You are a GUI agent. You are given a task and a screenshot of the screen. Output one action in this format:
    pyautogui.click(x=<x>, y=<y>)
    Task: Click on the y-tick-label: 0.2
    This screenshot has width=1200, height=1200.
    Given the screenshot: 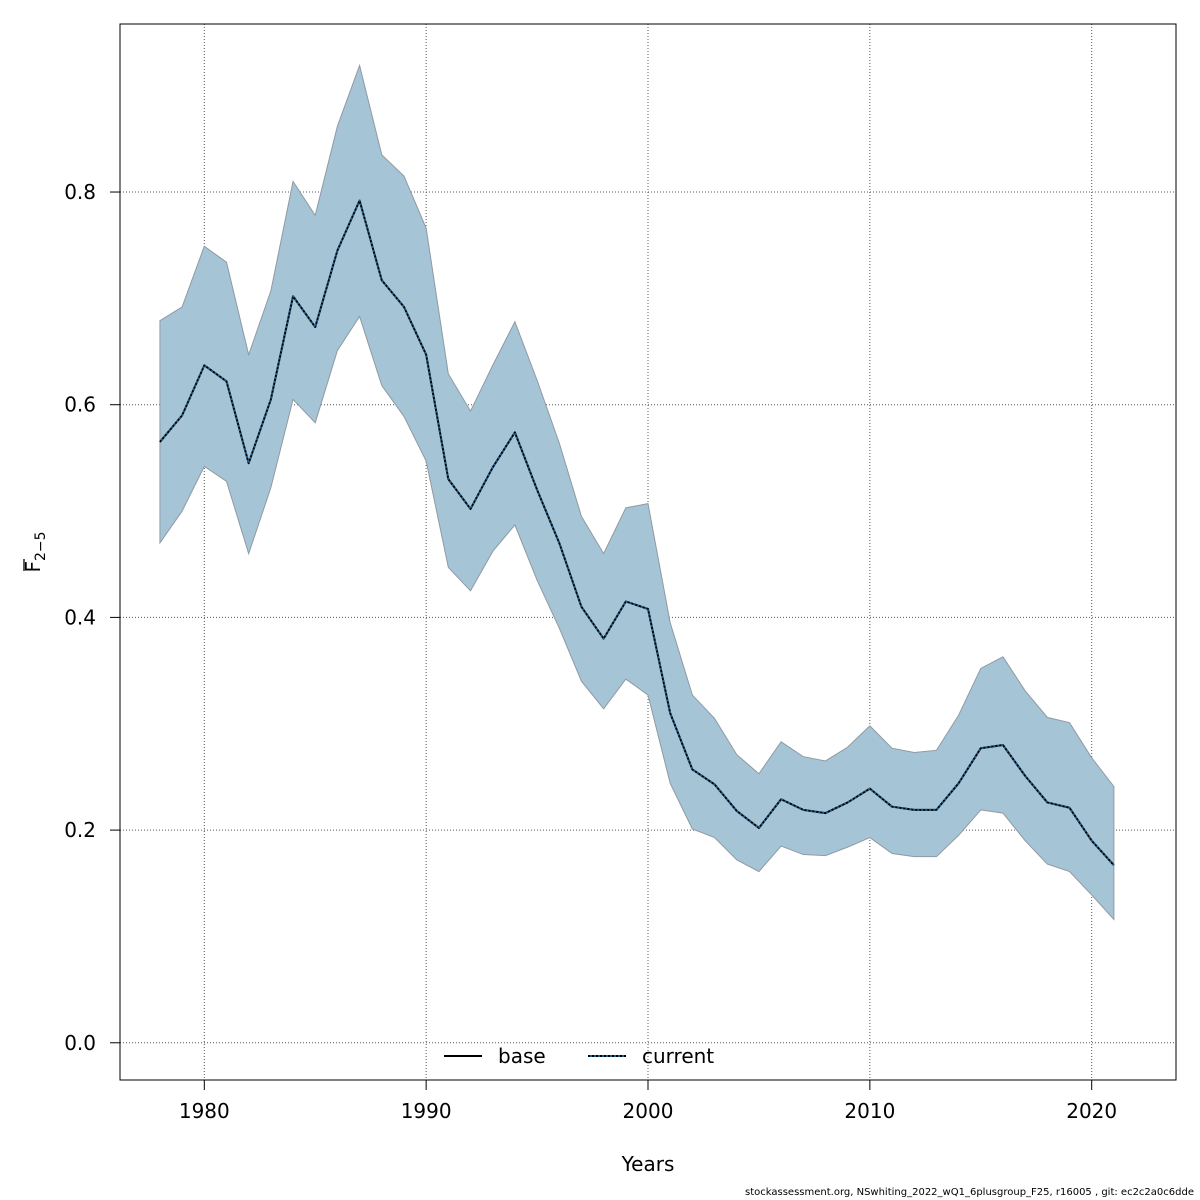 What is the action you would take?
    pyautogui.click(x=80, y=830)
    